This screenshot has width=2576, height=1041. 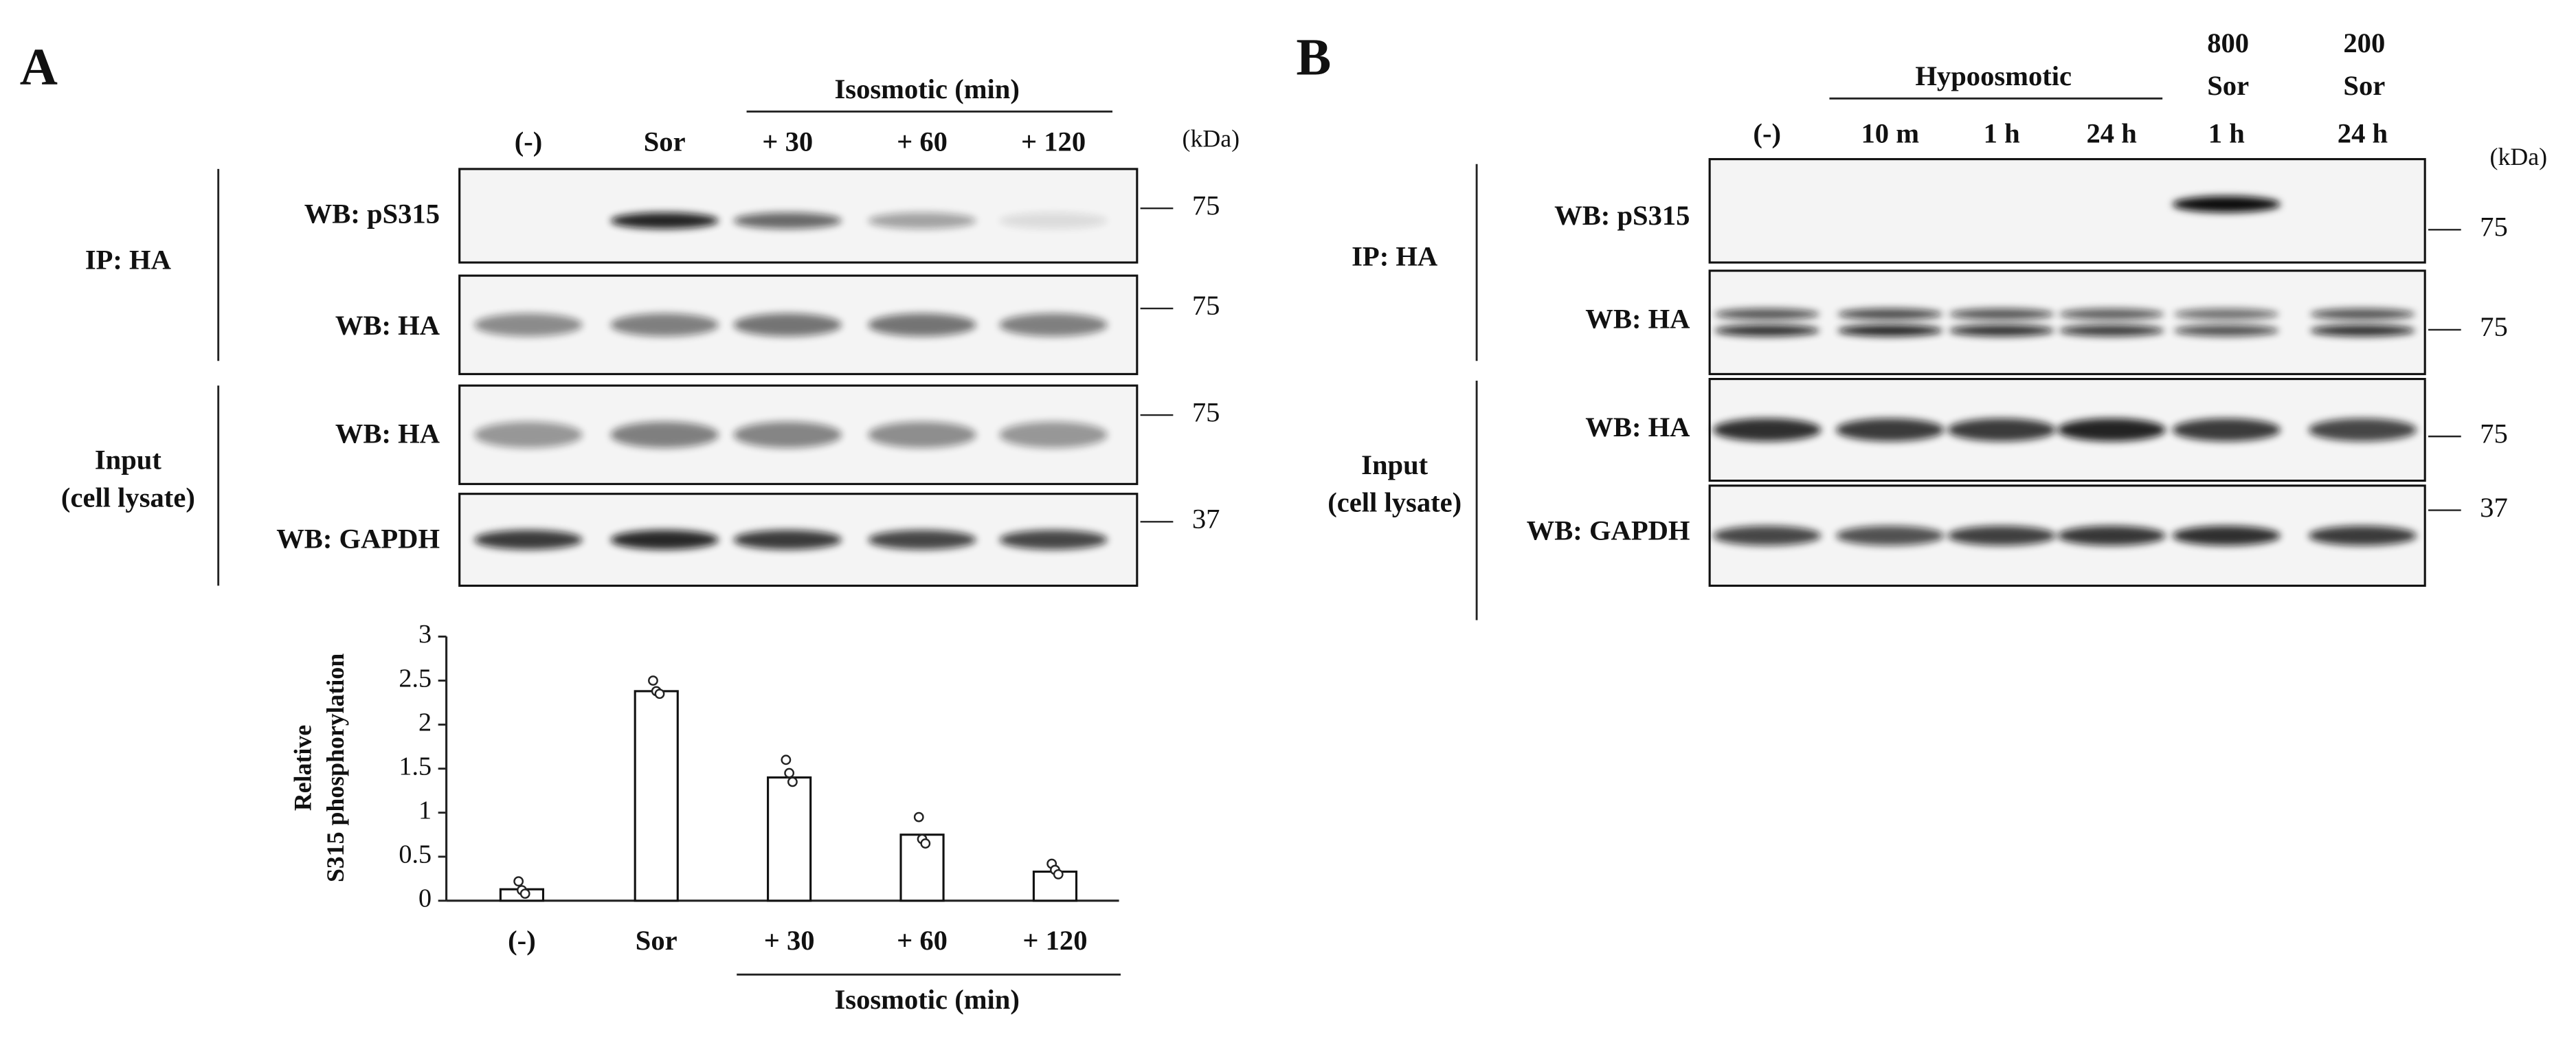 What do you see at coordinates (656, 941) in the screenshot?
I see `x-tick-label: Sor` at bounding box center [656, 941].